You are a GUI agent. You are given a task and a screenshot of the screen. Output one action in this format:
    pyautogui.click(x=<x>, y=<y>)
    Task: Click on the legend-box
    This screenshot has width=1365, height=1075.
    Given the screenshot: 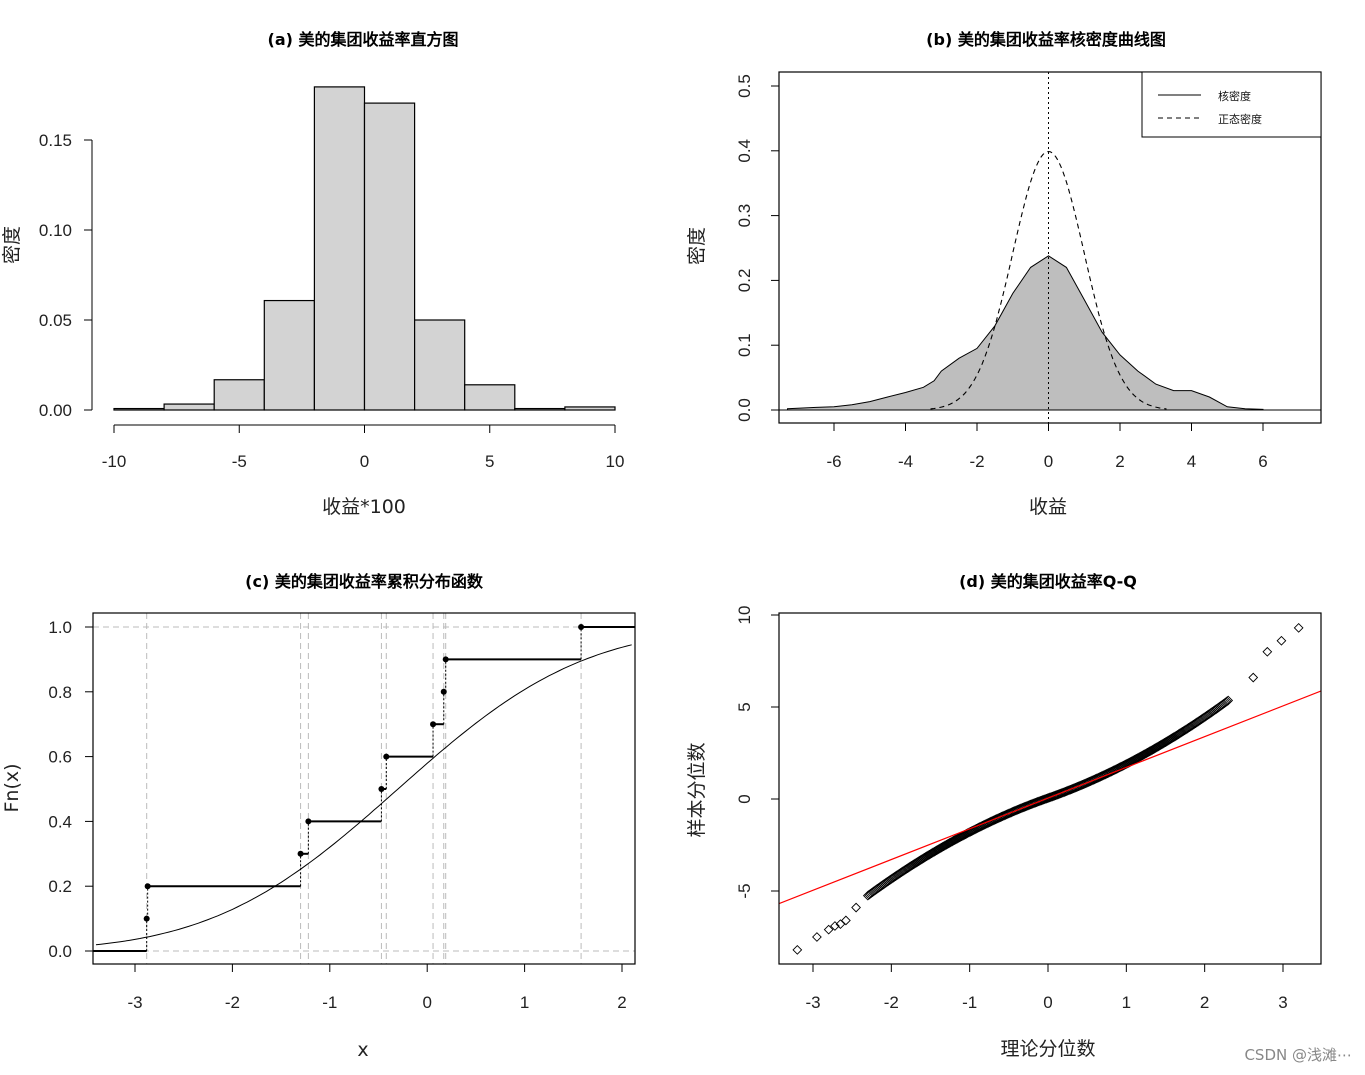 What is the action you would take?
    pyautogui.click(x=1231, y=104)
    